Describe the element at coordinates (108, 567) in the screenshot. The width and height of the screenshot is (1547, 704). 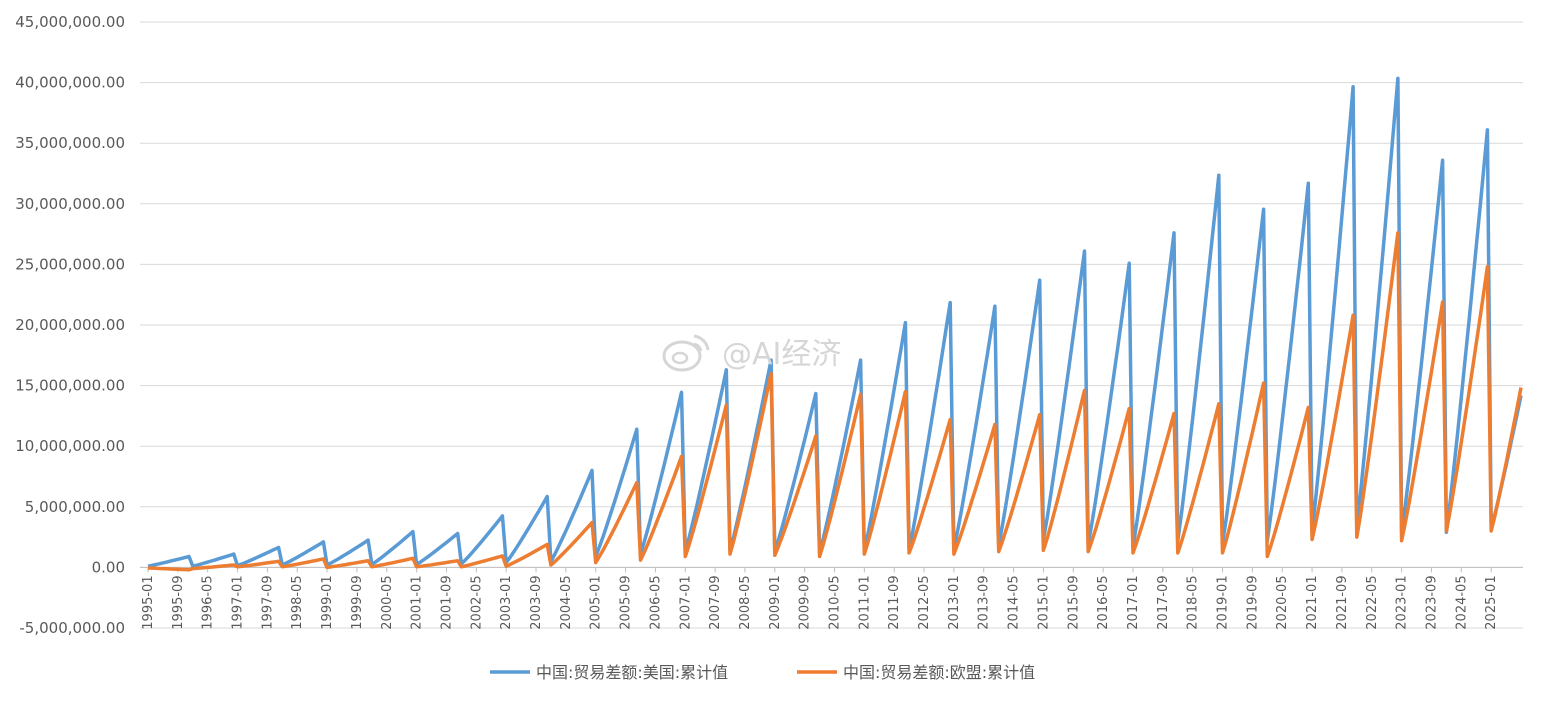
I see `y-tick-label: 0.00` at that location.